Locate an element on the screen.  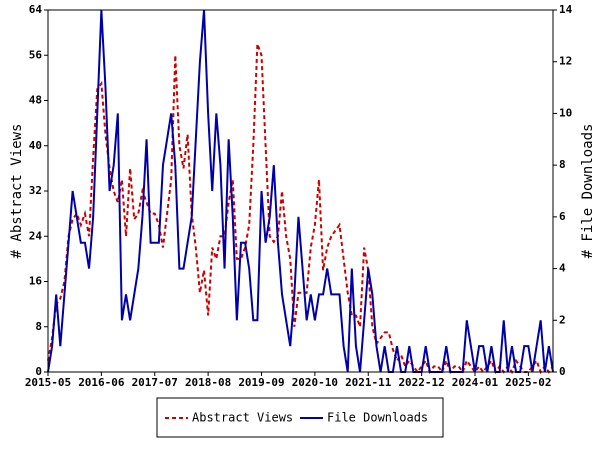
y-tick-label: 24 is located at coordinates (36, 235).